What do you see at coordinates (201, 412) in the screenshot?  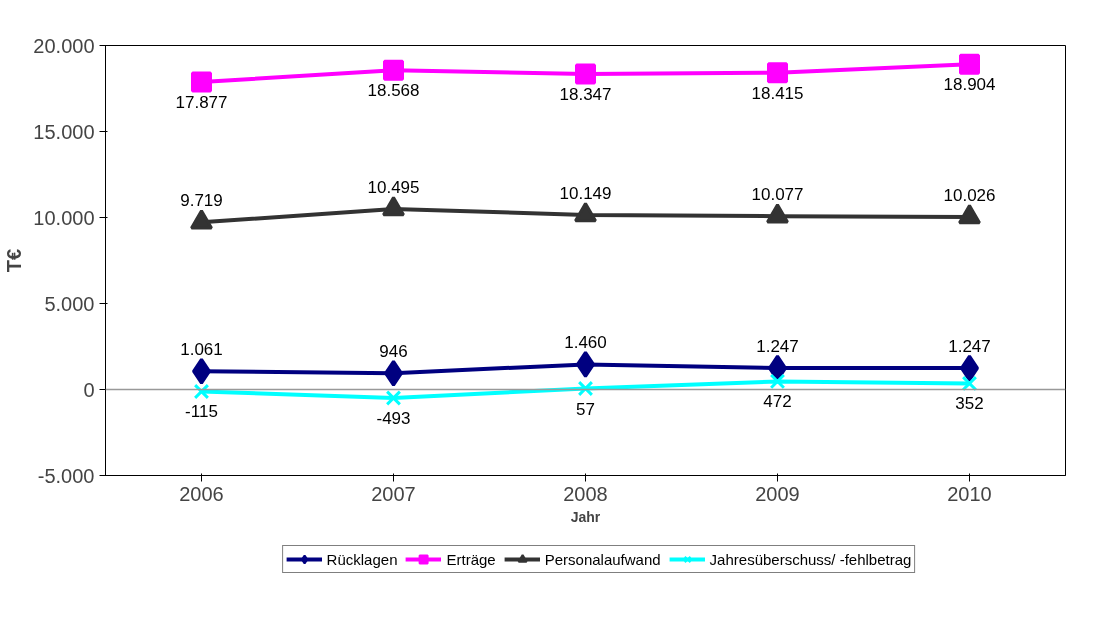 I see `data-label: -115` at bounding box center [201, 412].